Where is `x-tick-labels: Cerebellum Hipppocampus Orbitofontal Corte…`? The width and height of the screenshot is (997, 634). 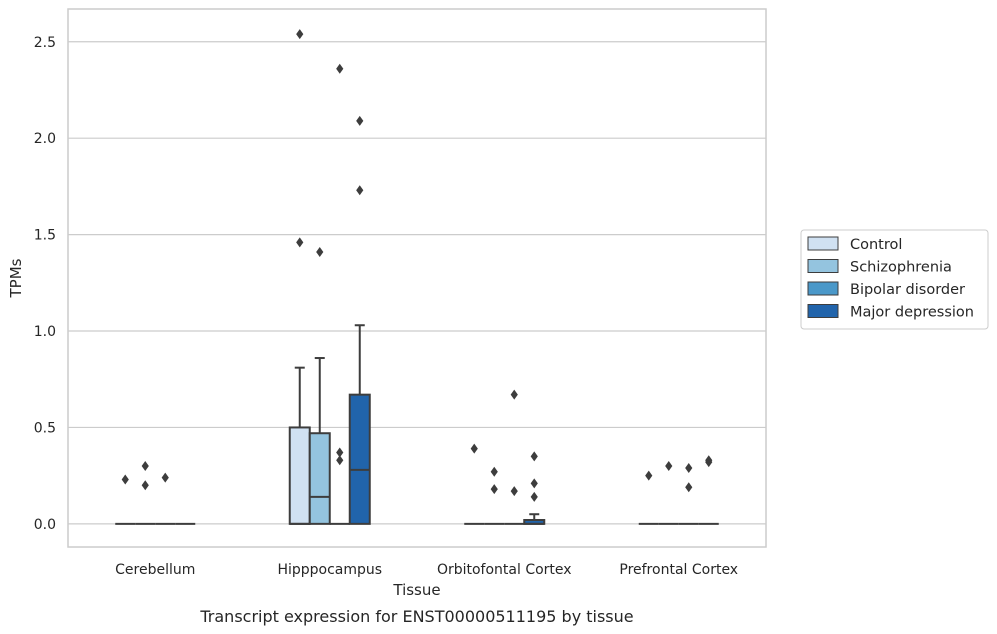
x-tick-labels: Cerebellum Hipppocampus Orbitofontal Corte… is located at coordinates (426, 570).